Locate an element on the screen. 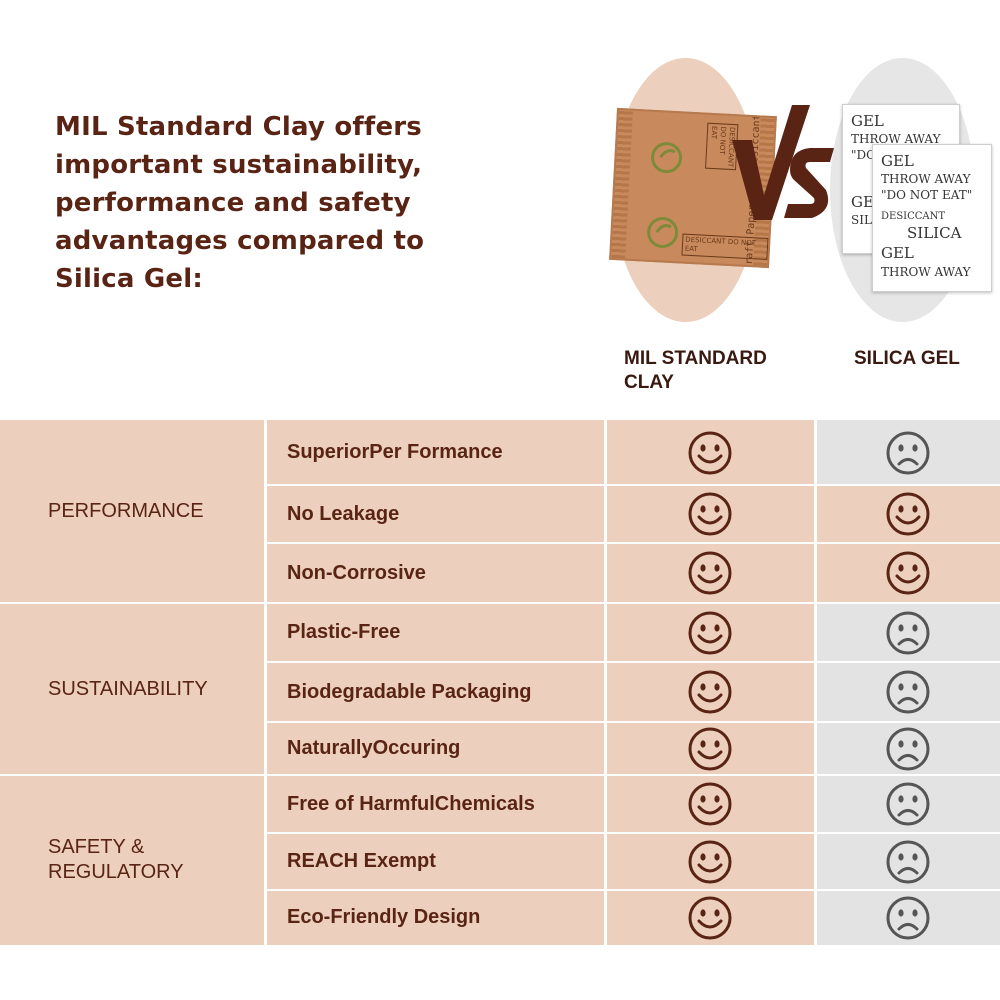  vs-graphic: VS is located at coordinates (783, 162).